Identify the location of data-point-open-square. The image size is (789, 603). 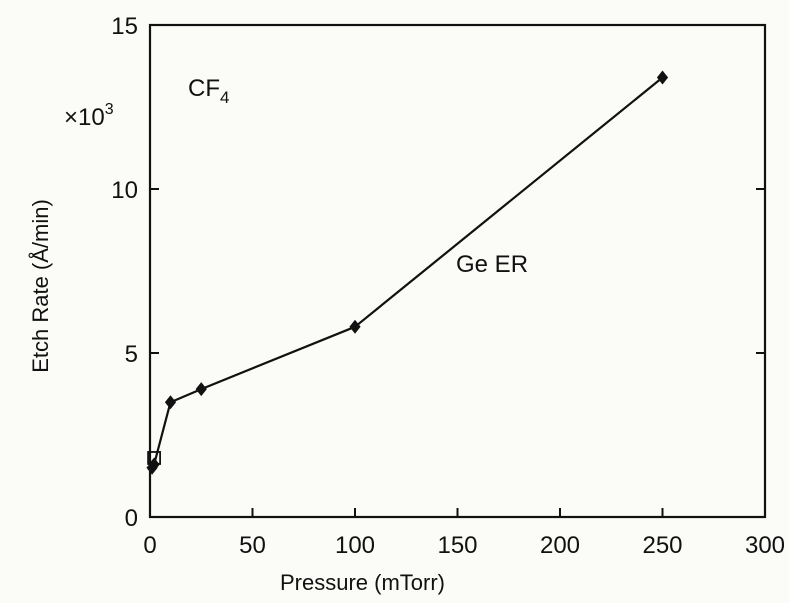
(154, 458).